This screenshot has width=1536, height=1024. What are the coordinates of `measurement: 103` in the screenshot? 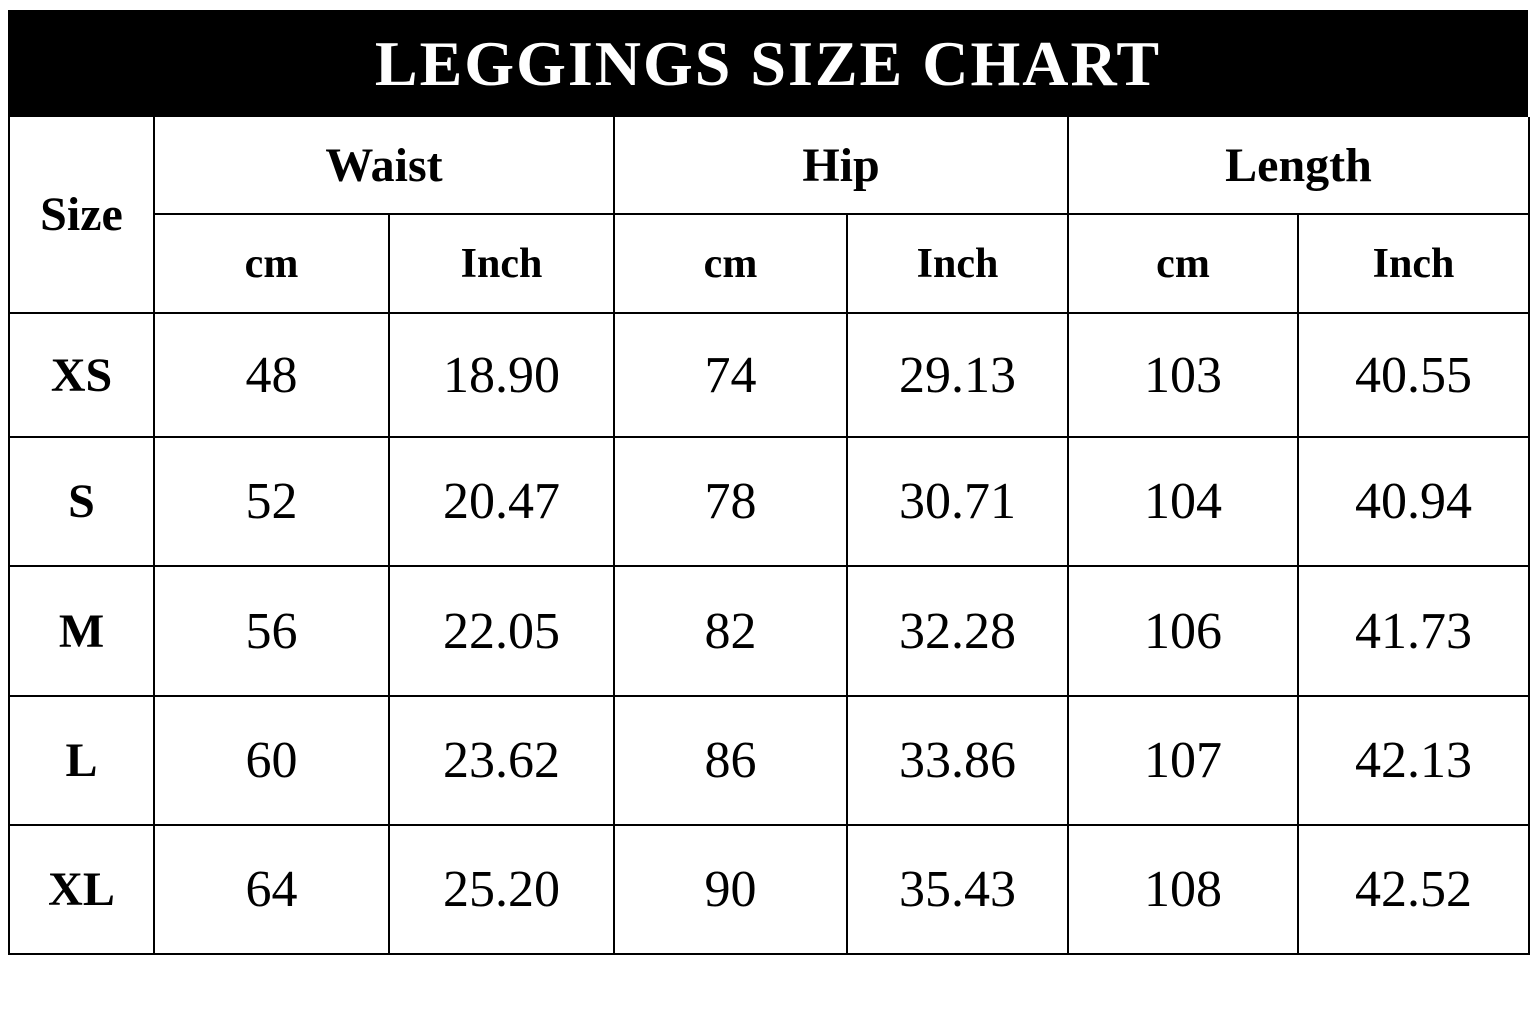 It's located at (1184, 376).